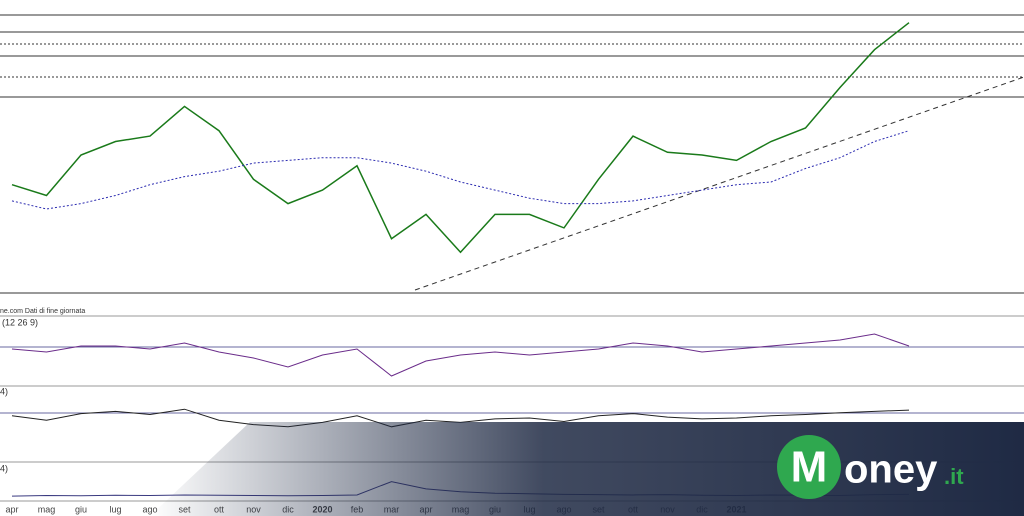 This screenshot has height=516, width=1024. I want to click on svg-text: .it, so click(954, 476).